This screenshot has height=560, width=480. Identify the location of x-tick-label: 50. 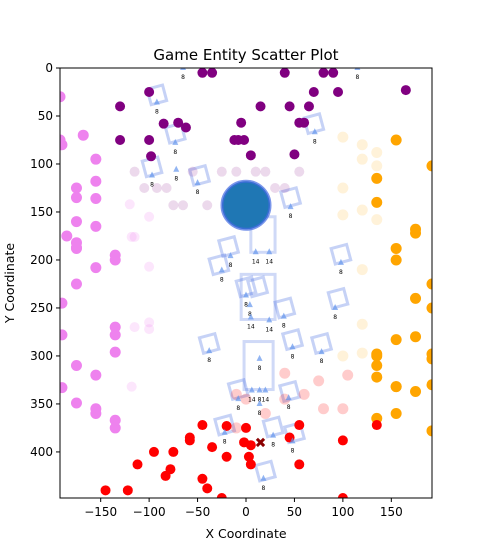
(294, 512).